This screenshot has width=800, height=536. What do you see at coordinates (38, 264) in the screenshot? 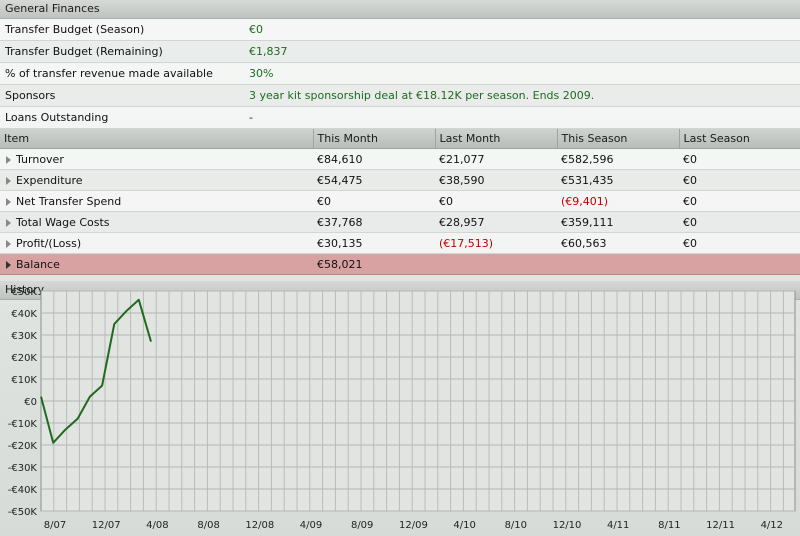
I see `balance-label: Balance` at bounding box center [38, 264].